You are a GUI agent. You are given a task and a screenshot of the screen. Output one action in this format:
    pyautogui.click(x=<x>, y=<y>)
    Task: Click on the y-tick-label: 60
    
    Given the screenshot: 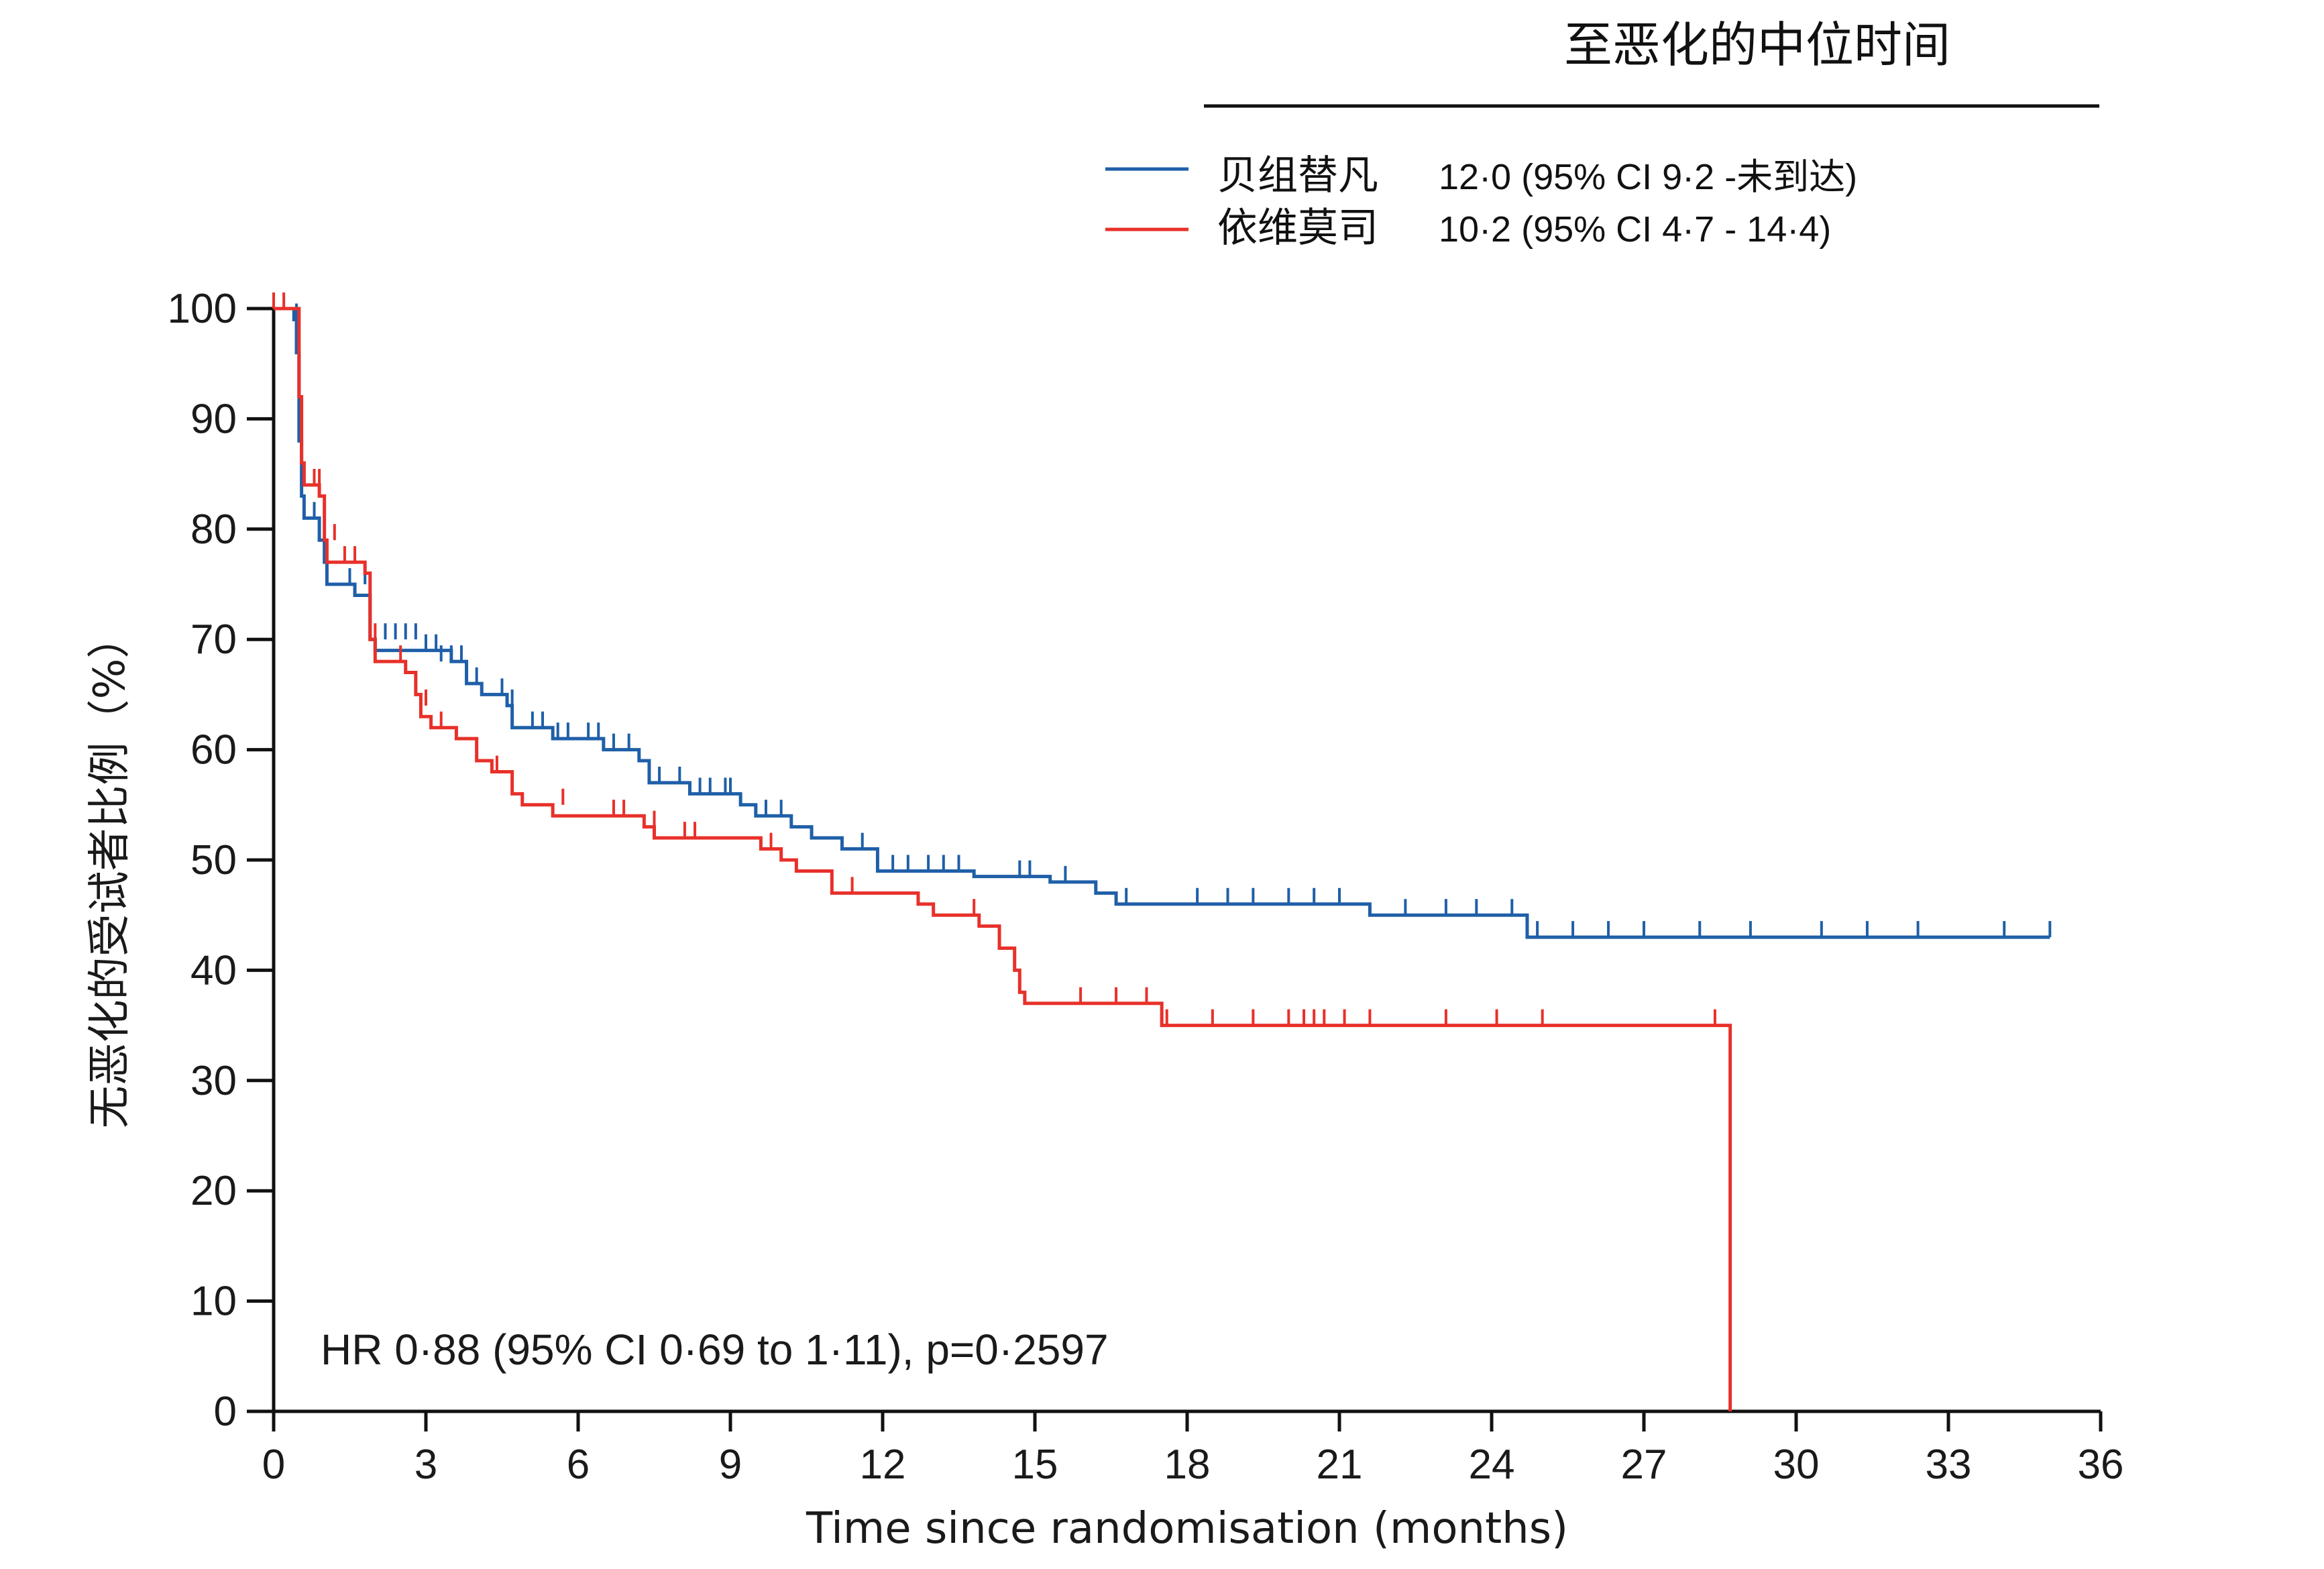 What is the action you would take?
    pyautogui.click(x=214, y=750)
    